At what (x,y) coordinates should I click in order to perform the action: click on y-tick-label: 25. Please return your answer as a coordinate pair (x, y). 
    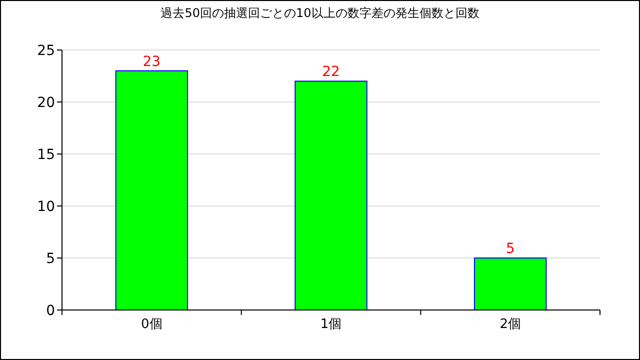
    Looking at the image, I should click on (46, 51).